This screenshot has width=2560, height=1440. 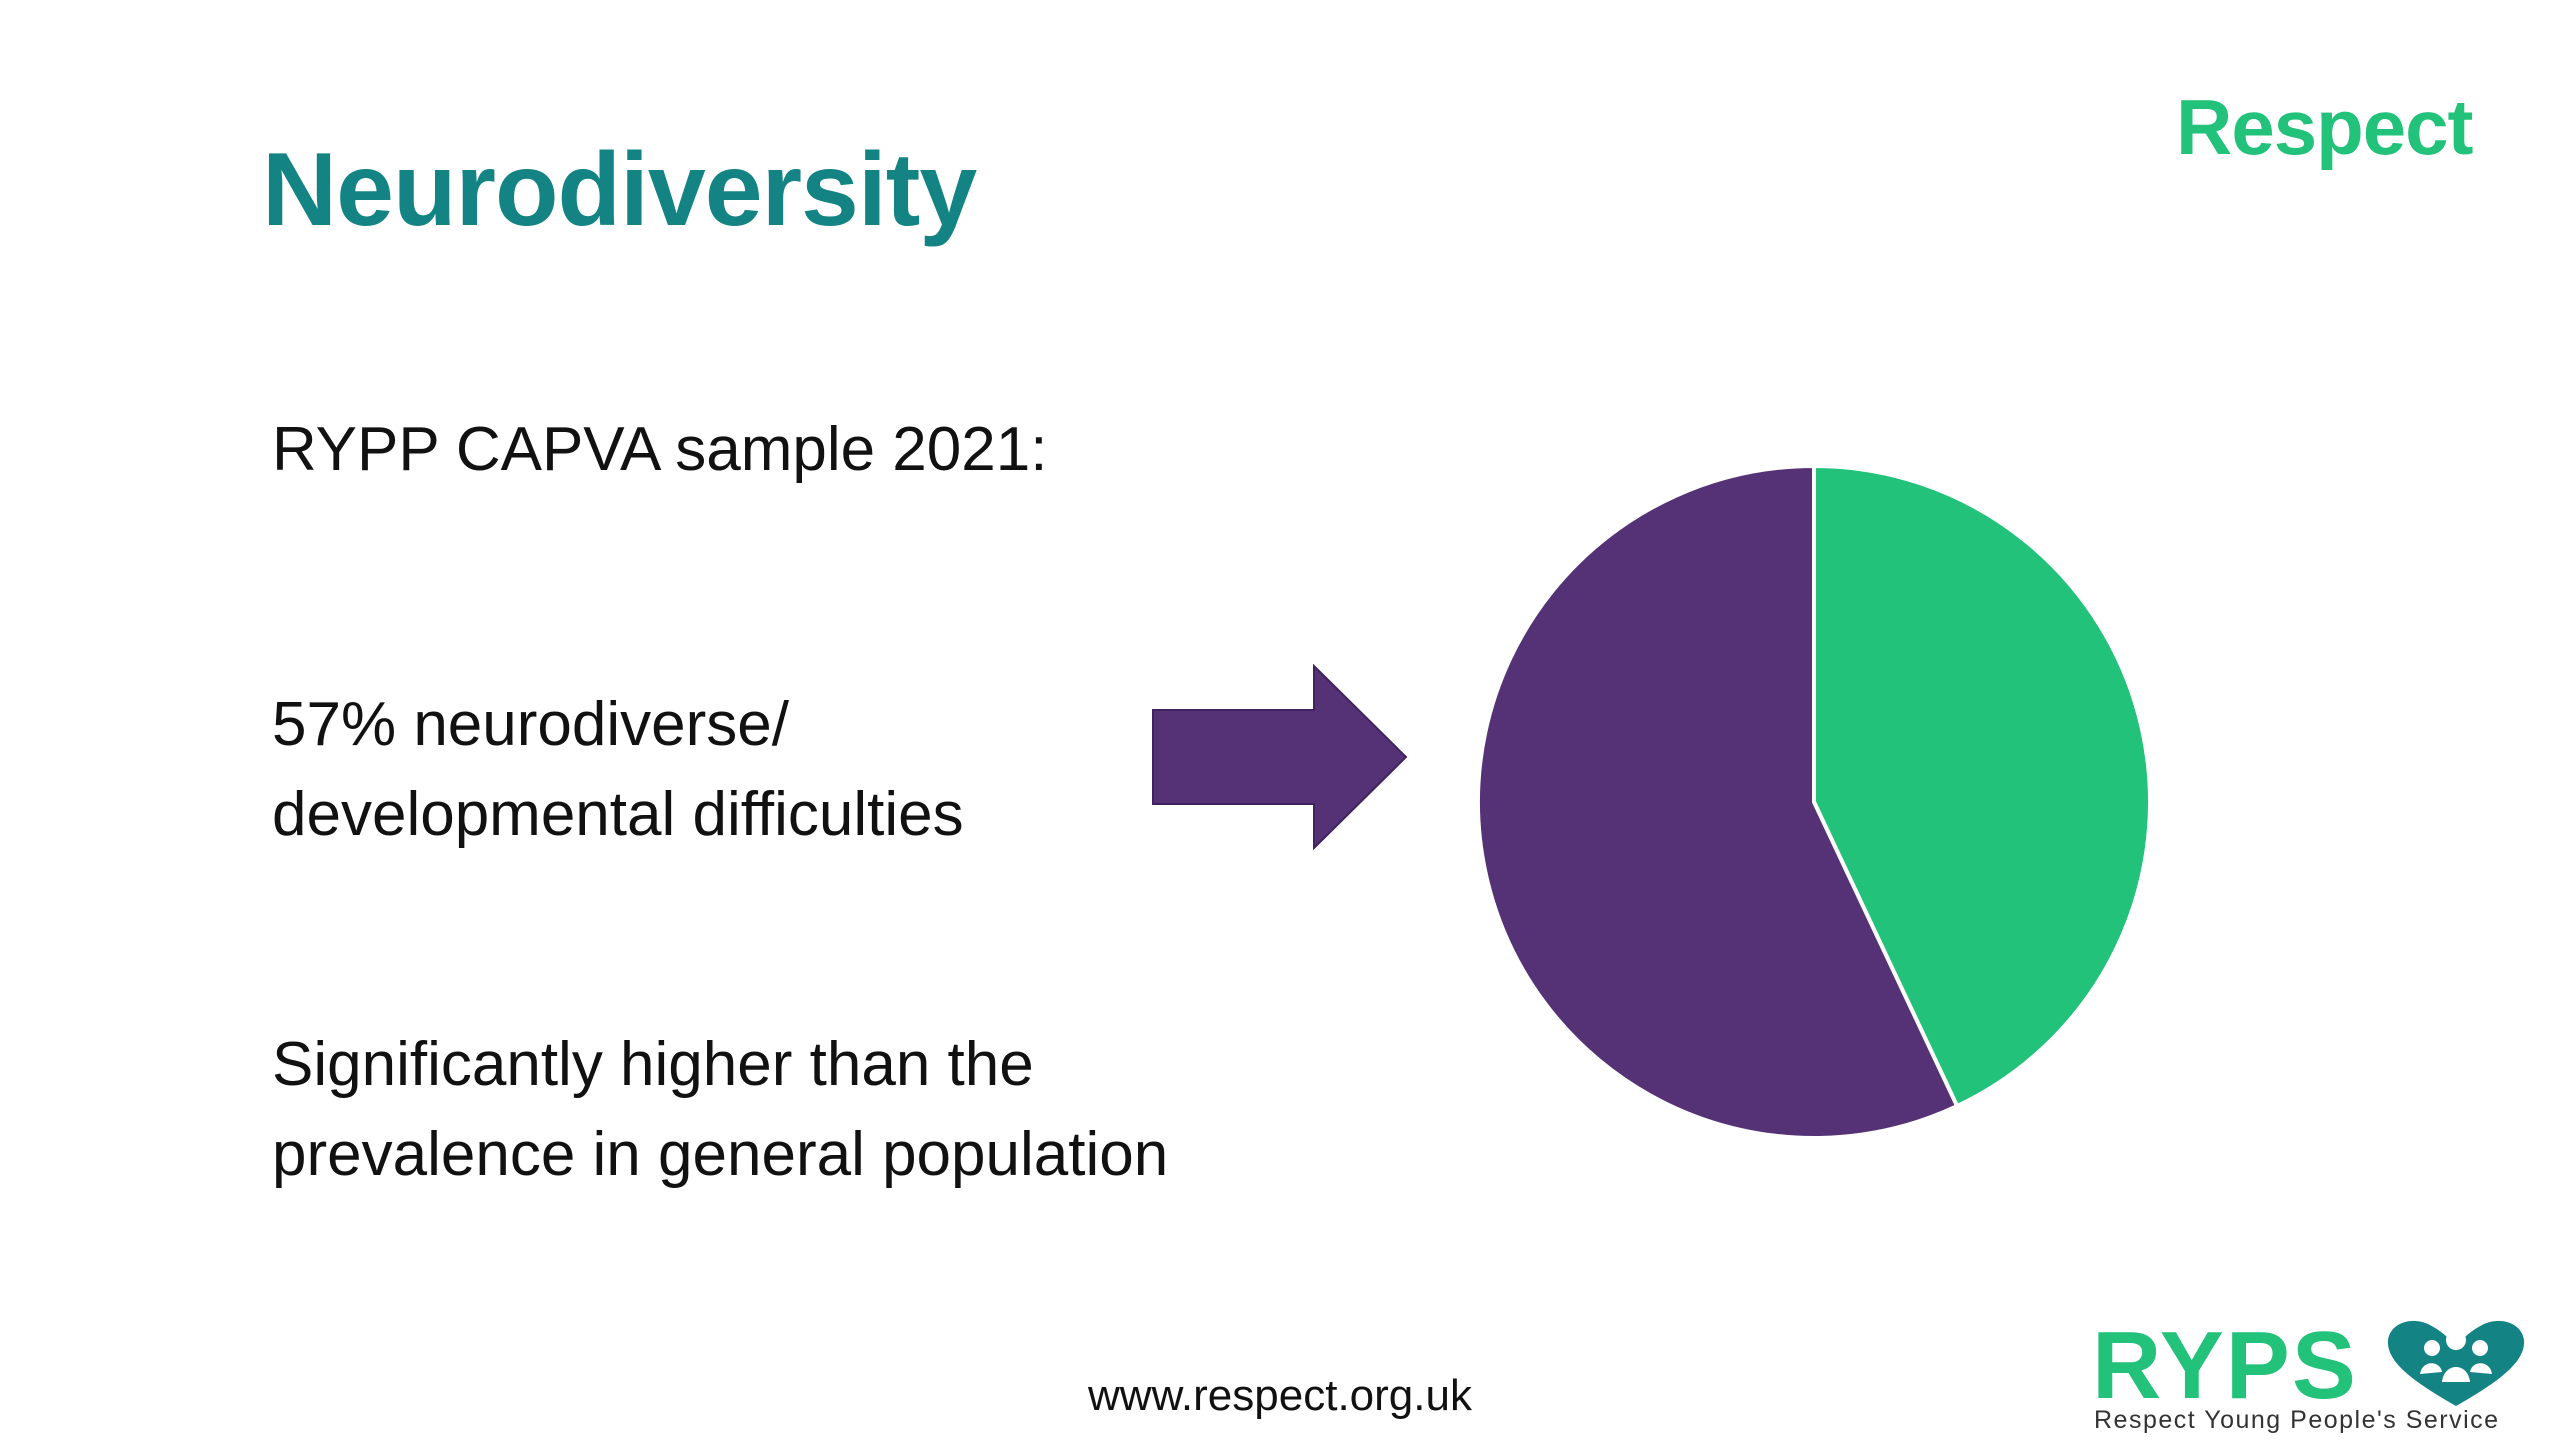 I want to click on slide-title: Neurodiversity, so click(x=619, y=190).